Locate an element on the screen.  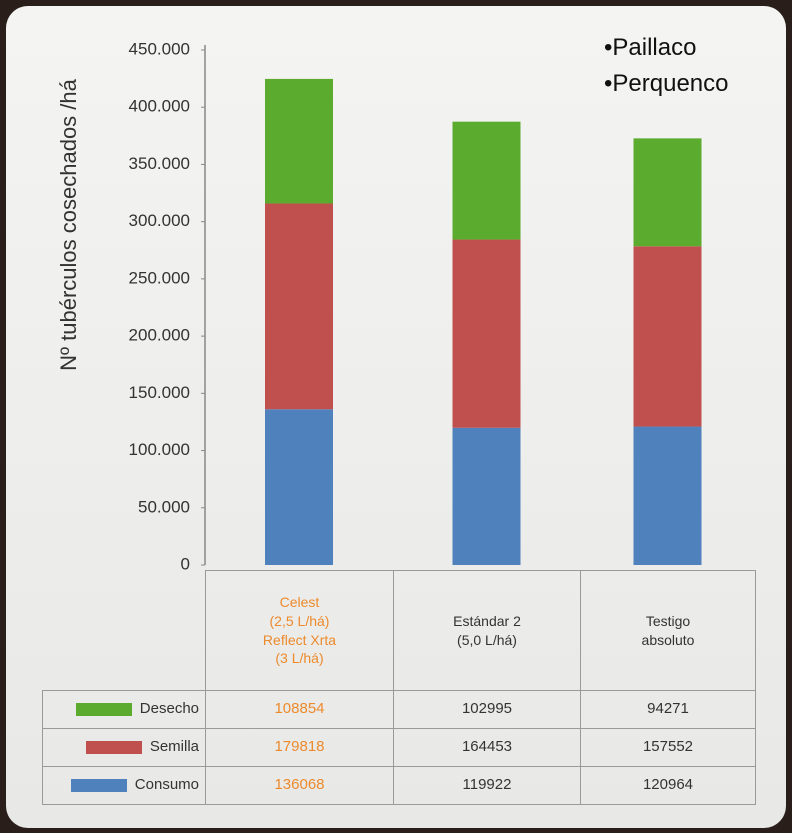
legend-entry: Semilla is located at coordinates (124, 747).